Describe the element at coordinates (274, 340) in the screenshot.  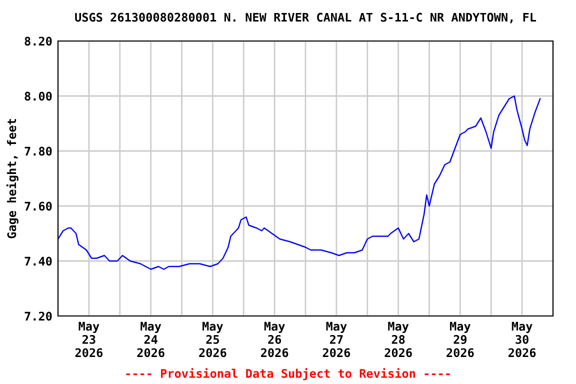
I see `x-tick-label: May 26 2026` at that location.